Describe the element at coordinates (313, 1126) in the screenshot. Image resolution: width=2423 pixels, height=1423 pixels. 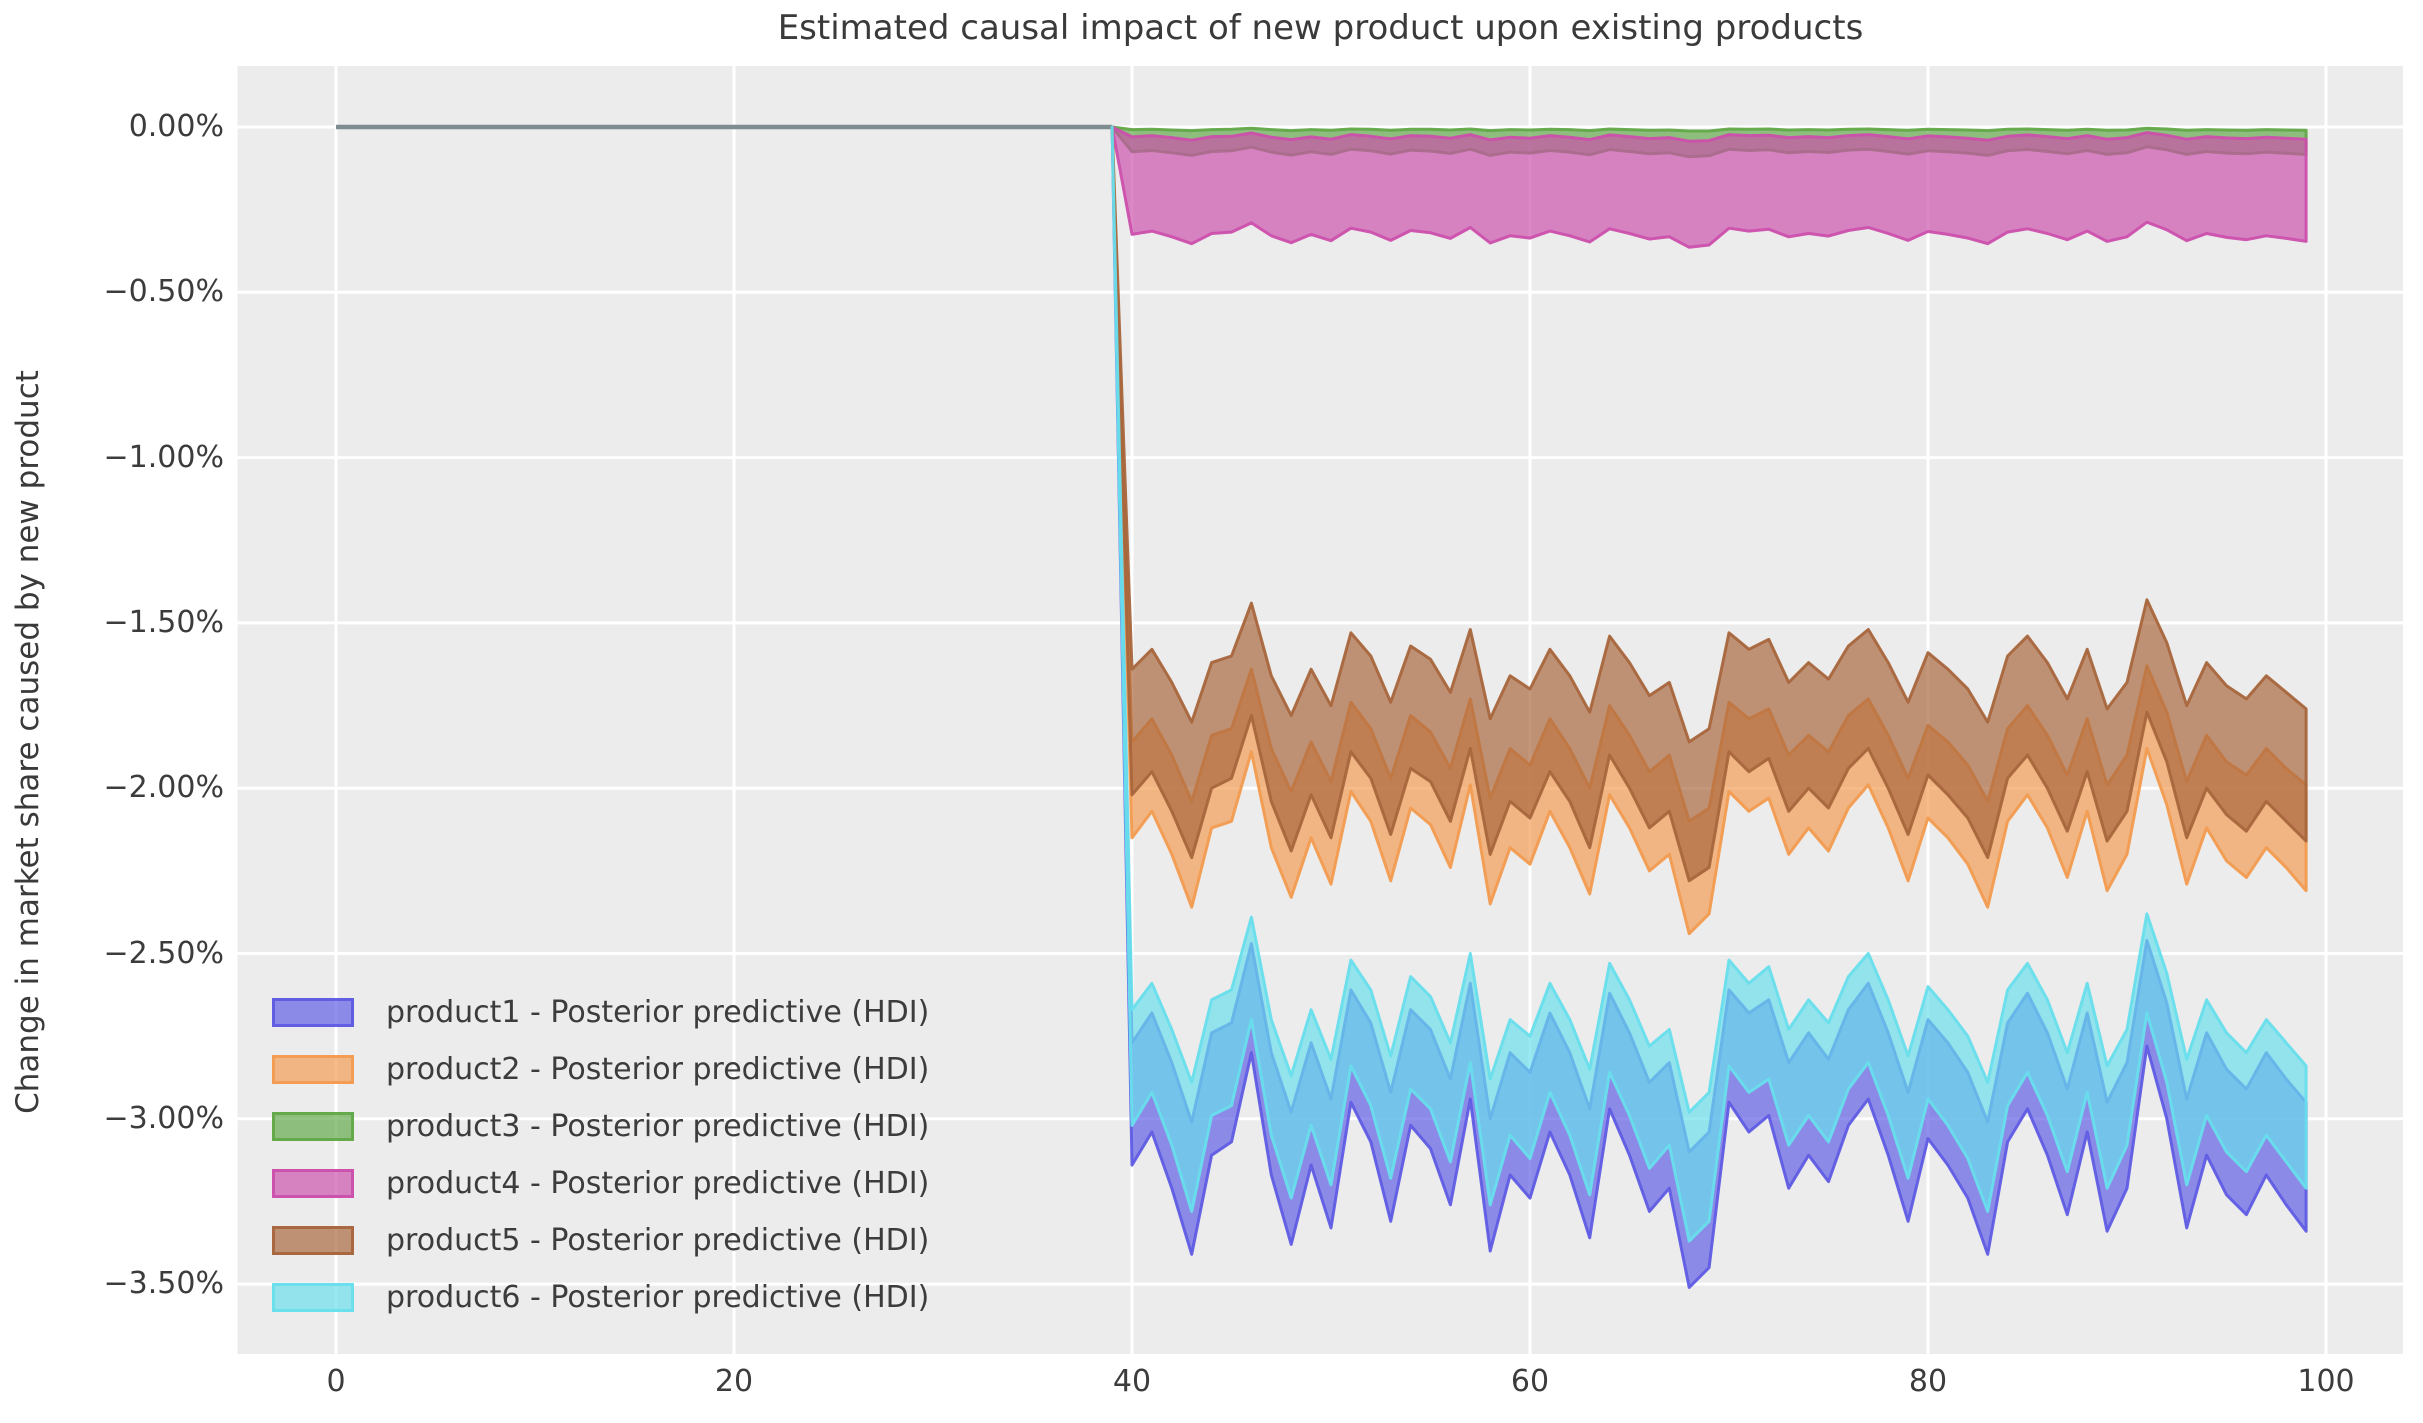
I see `legend-swatch-product3` at that location.